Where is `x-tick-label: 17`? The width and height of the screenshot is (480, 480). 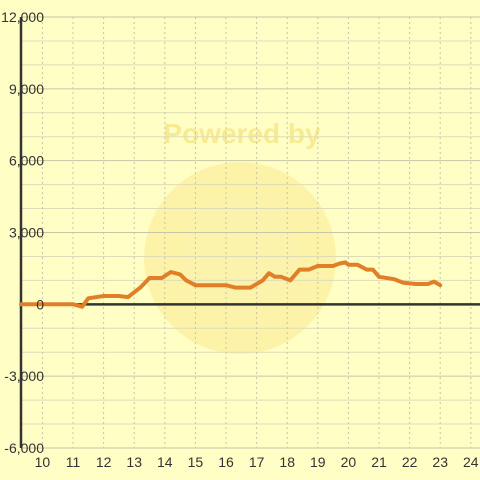
x-tick-label: 17 is located at coordinates (257, 462).